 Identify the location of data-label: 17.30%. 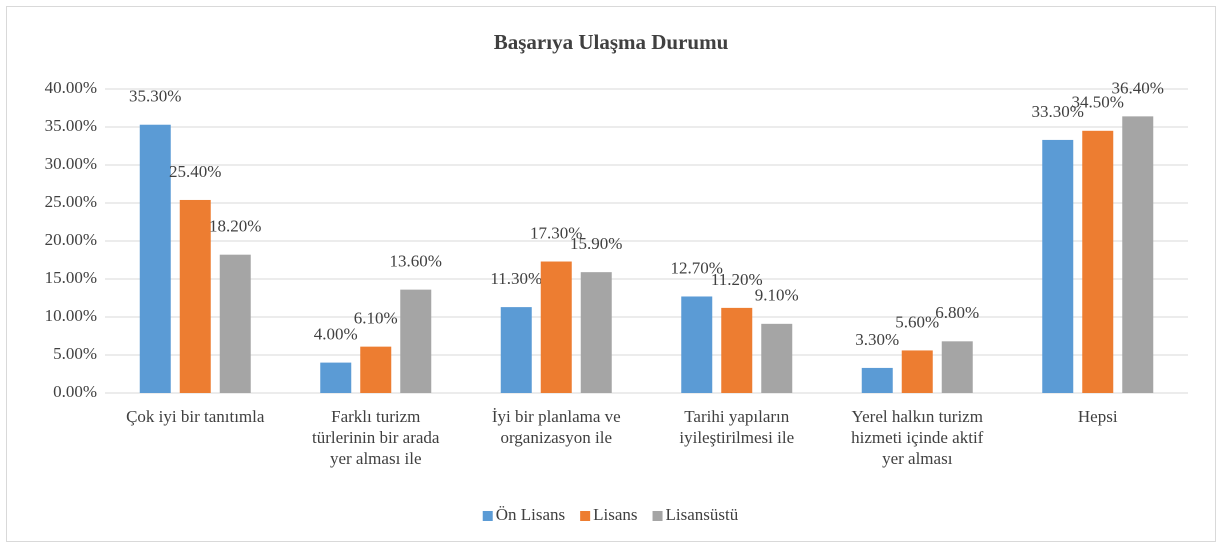
(556, 232).